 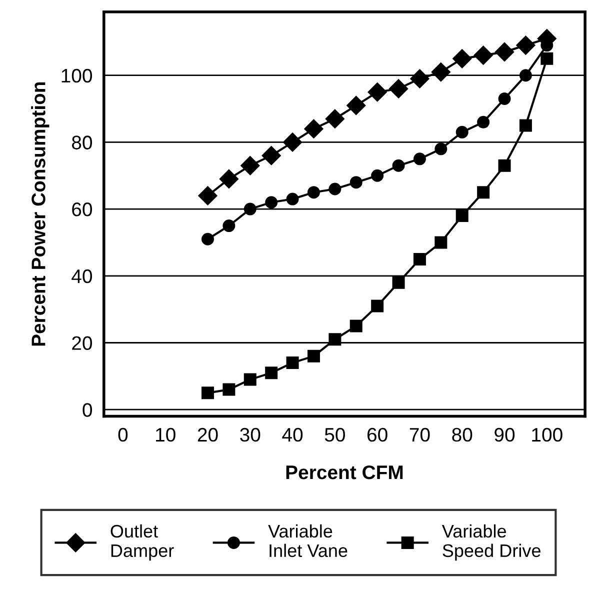 I want to click on y-tick-label: 20, so click(x=82, y=343).